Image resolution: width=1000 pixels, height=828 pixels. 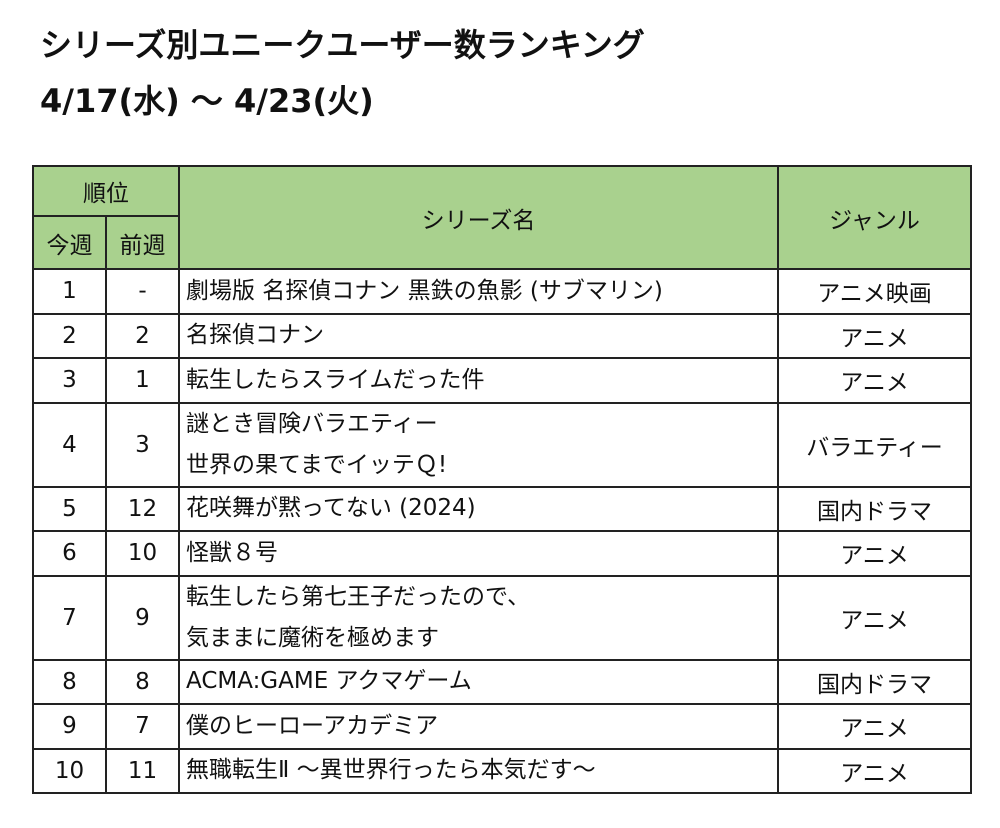 What do you see at coordinates (69, 508) in the screenshot?
I see `this-week: 5` at bounding box center [69, 508].